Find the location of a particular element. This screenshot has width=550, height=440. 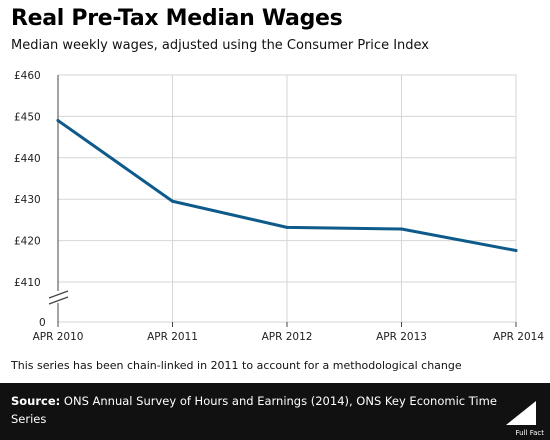

source-label: Source: is located at coordinates (36, 401).